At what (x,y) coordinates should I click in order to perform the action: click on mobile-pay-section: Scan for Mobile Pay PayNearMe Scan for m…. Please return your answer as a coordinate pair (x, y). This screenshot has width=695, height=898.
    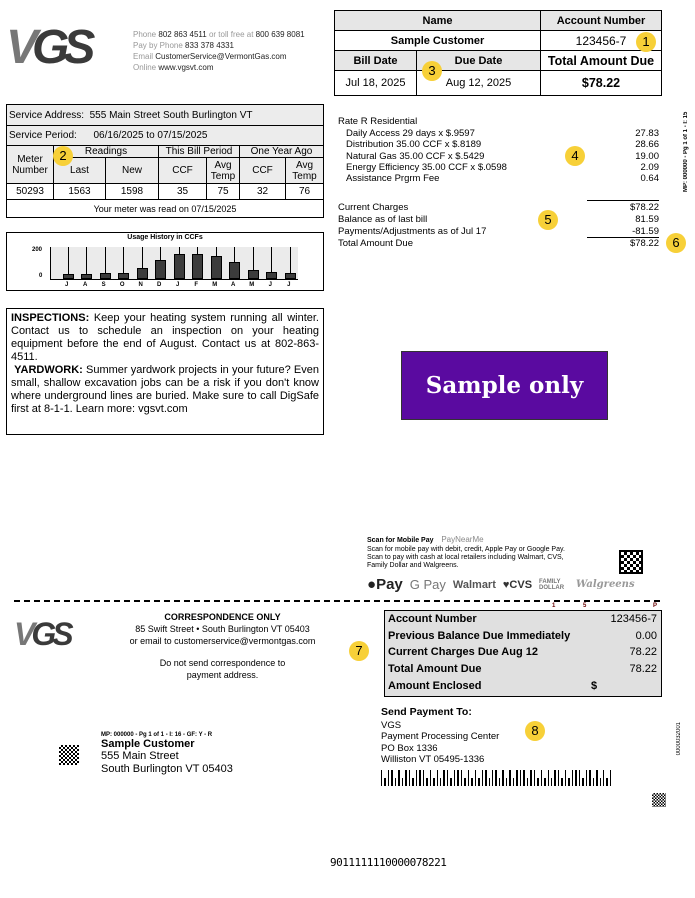
    Looking at the image, I should click on (514, 564).